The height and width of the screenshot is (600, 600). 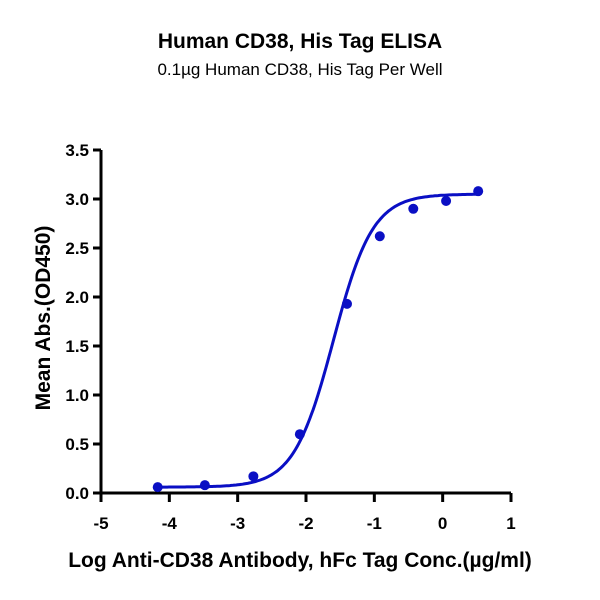 What do you see at coordinates (442, 523) in the screenshot?
I see `x-tick-label: 0` at bounding box center [442, 523].